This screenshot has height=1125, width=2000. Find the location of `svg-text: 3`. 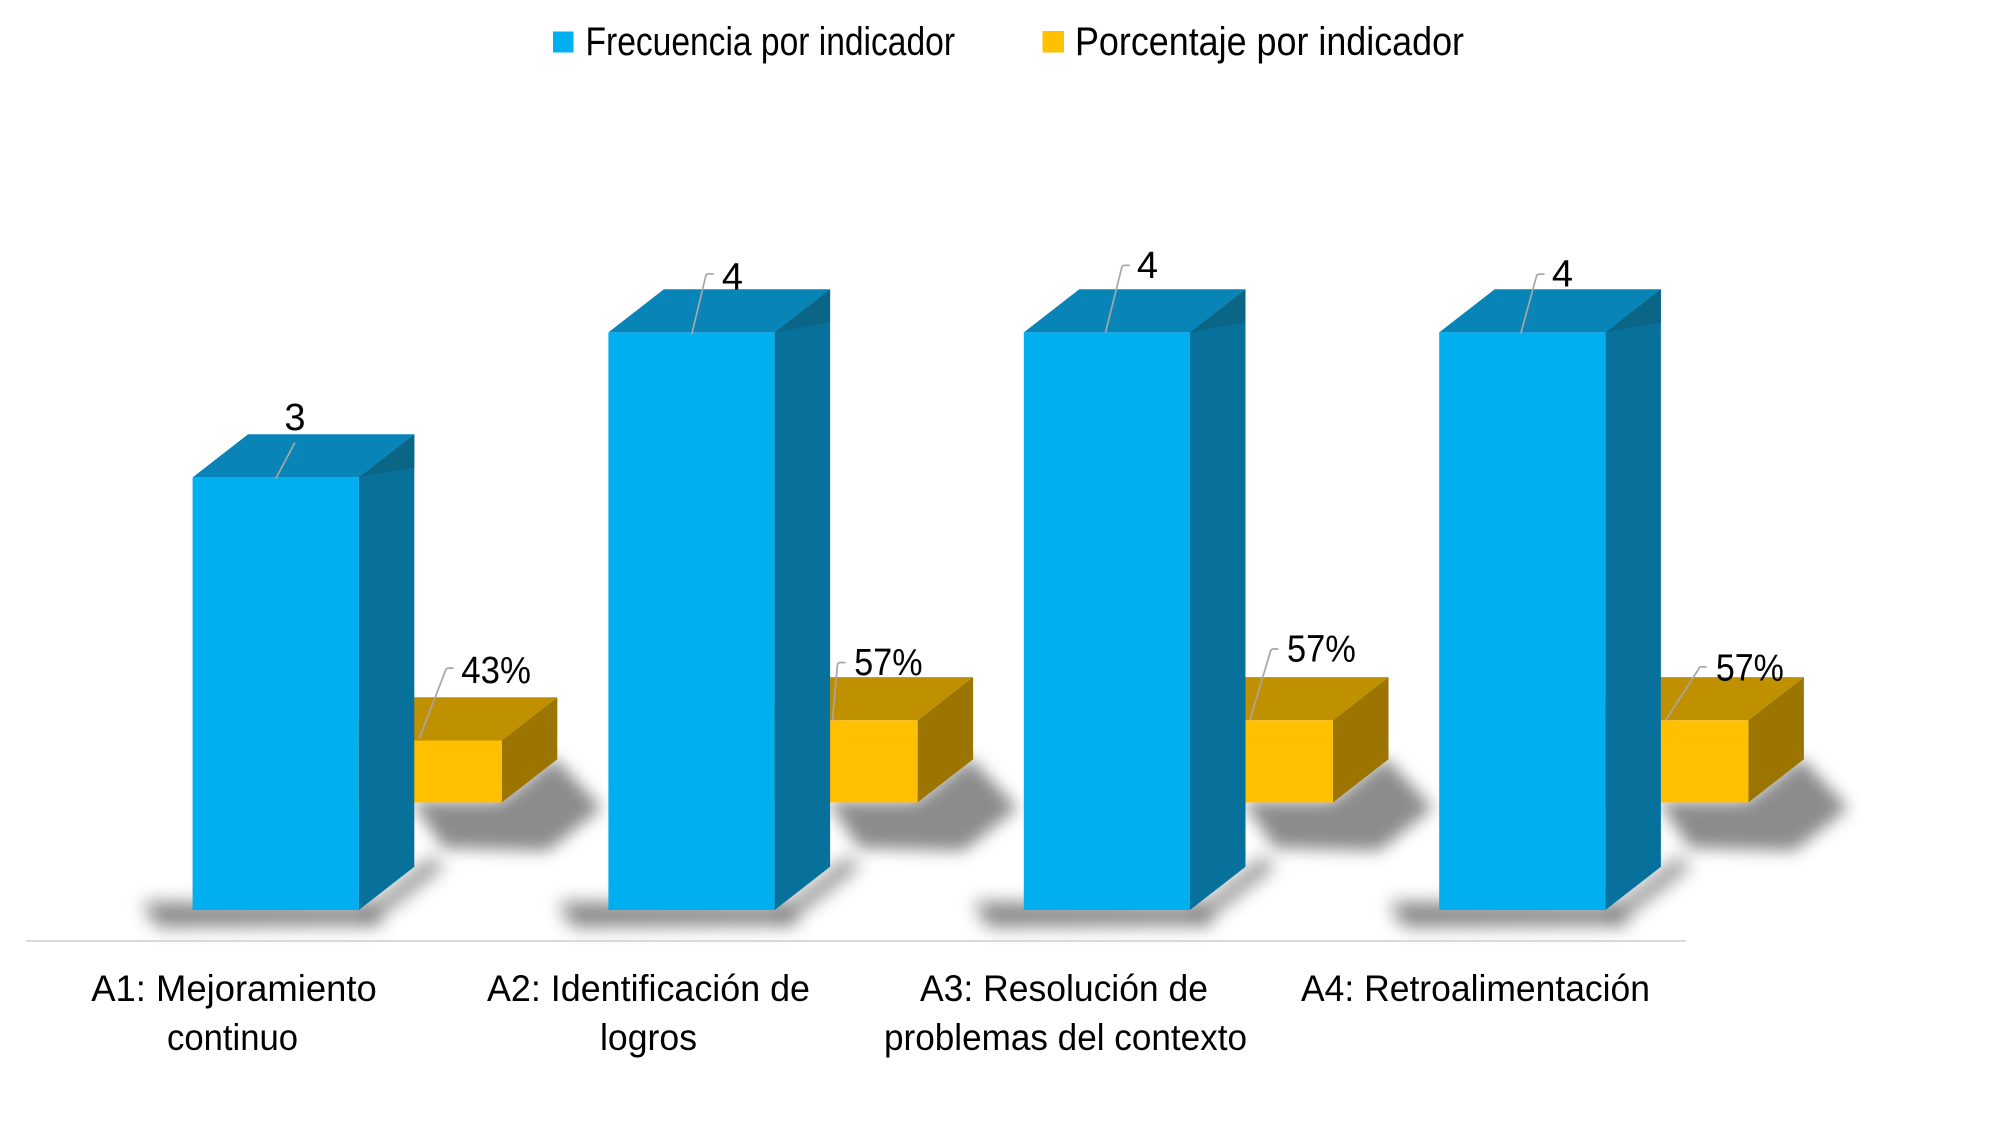

svg-text: 3 is located at coordinates (294, 418).